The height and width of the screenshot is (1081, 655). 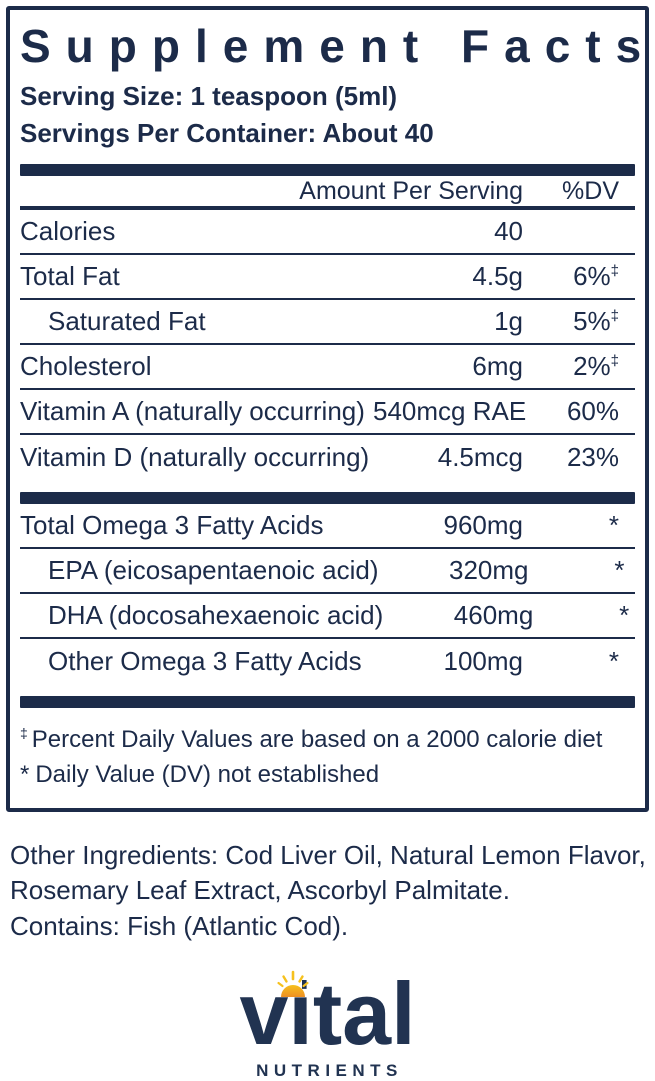 What do you see at coordinates (70, 276) in the screenshot?
I see `row-label: Total Fat` at bounding box center [70, 276].